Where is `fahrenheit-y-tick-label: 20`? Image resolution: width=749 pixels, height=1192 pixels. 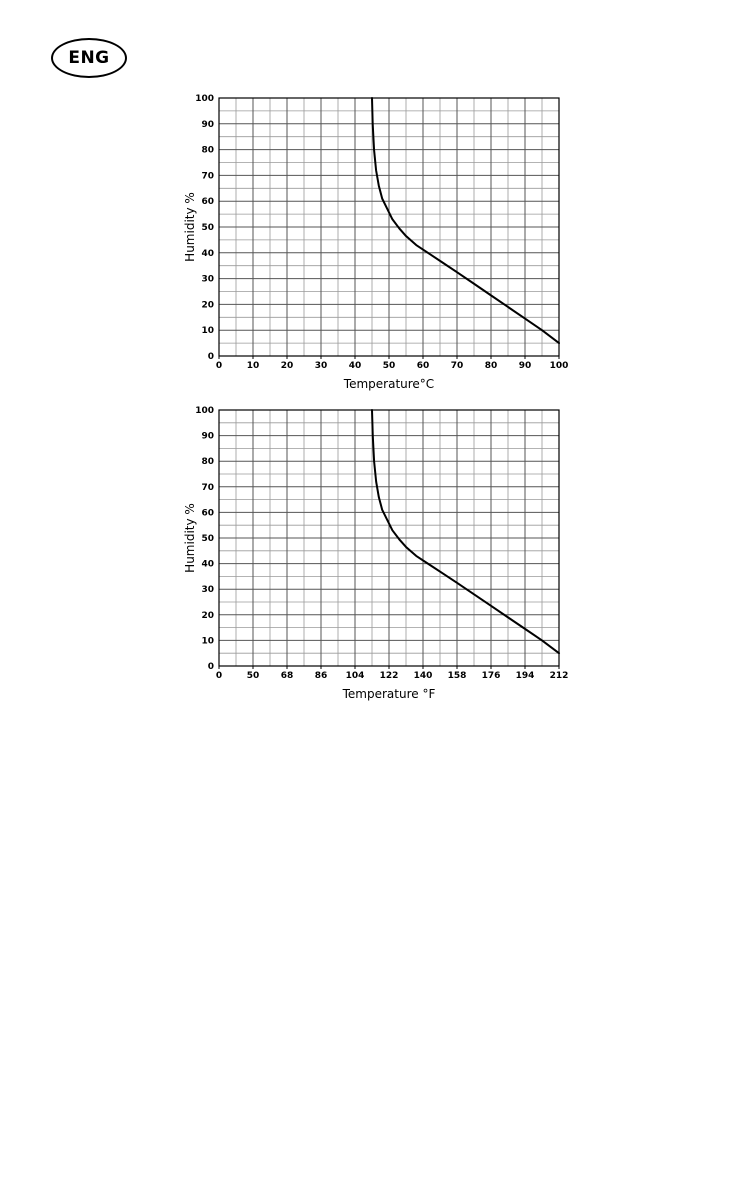 fahrenheit-y-tick-label: 20 is located at coordinates (207, 616).